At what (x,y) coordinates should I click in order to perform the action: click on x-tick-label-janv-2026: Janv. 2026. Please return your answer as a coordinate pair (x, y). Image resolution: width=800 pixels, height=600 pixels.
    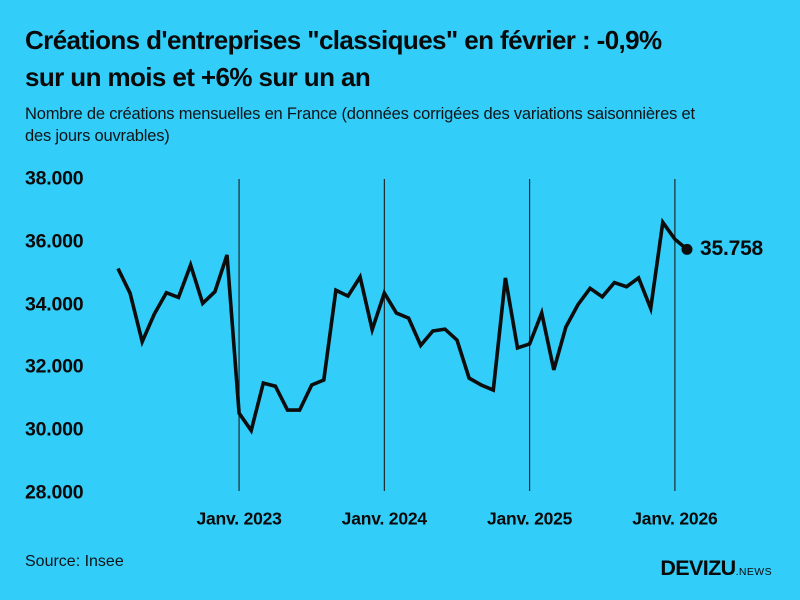
    Looking at the image, I should click on (675, 518).